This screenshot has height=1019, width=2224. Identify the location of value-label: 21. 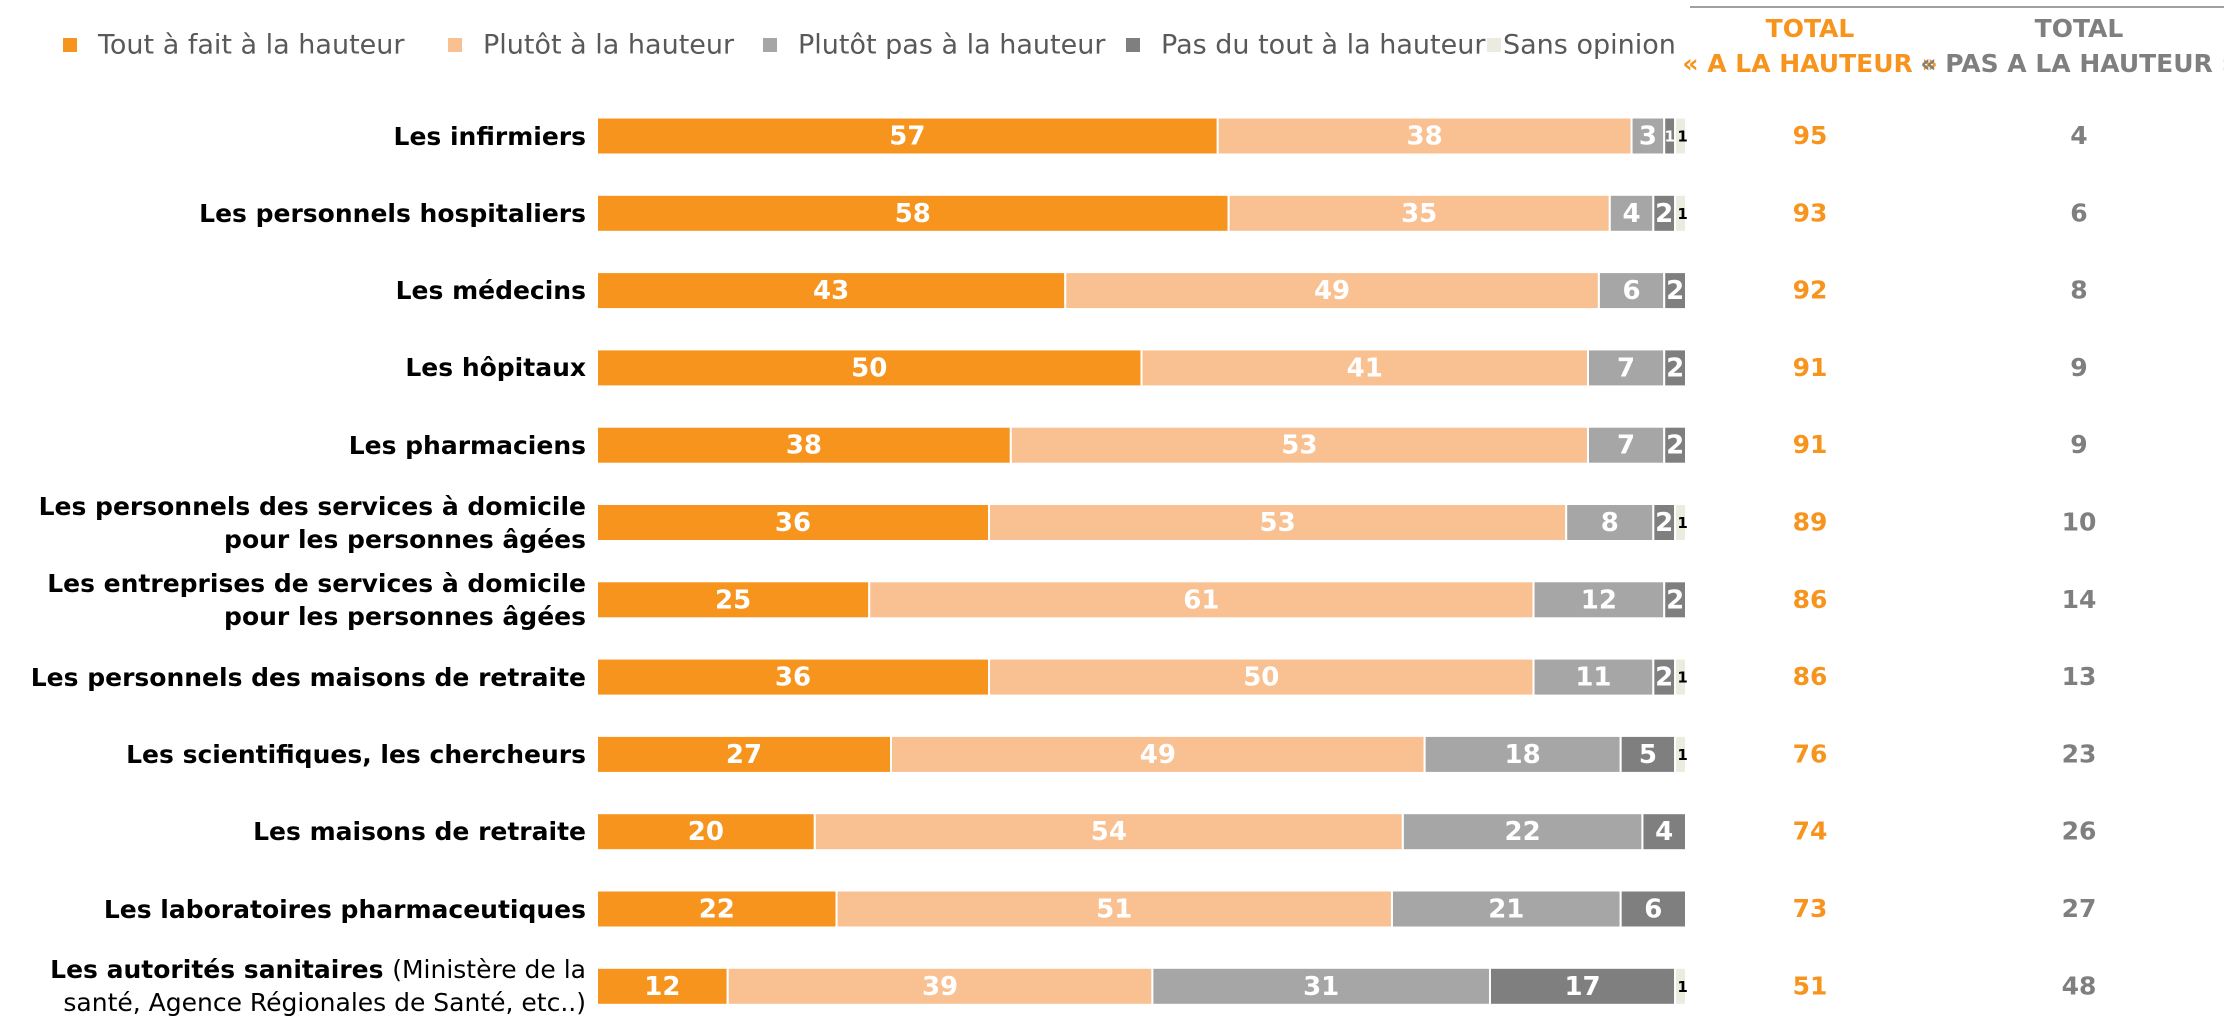
(1506, 910).